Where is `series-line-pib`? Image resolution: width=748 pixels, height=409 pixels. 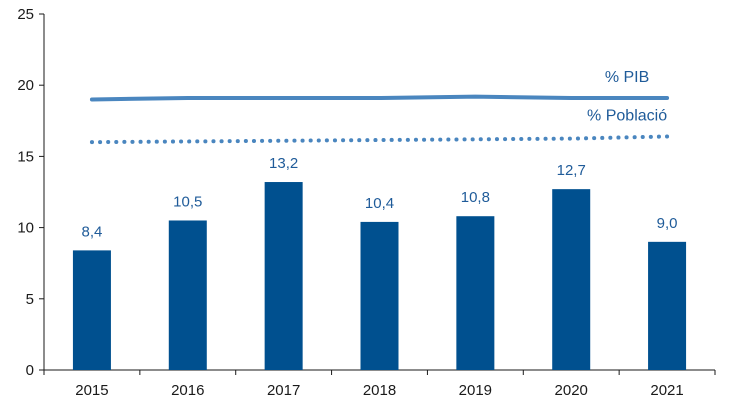
series-line-pib is located at coordinates (379, 98).